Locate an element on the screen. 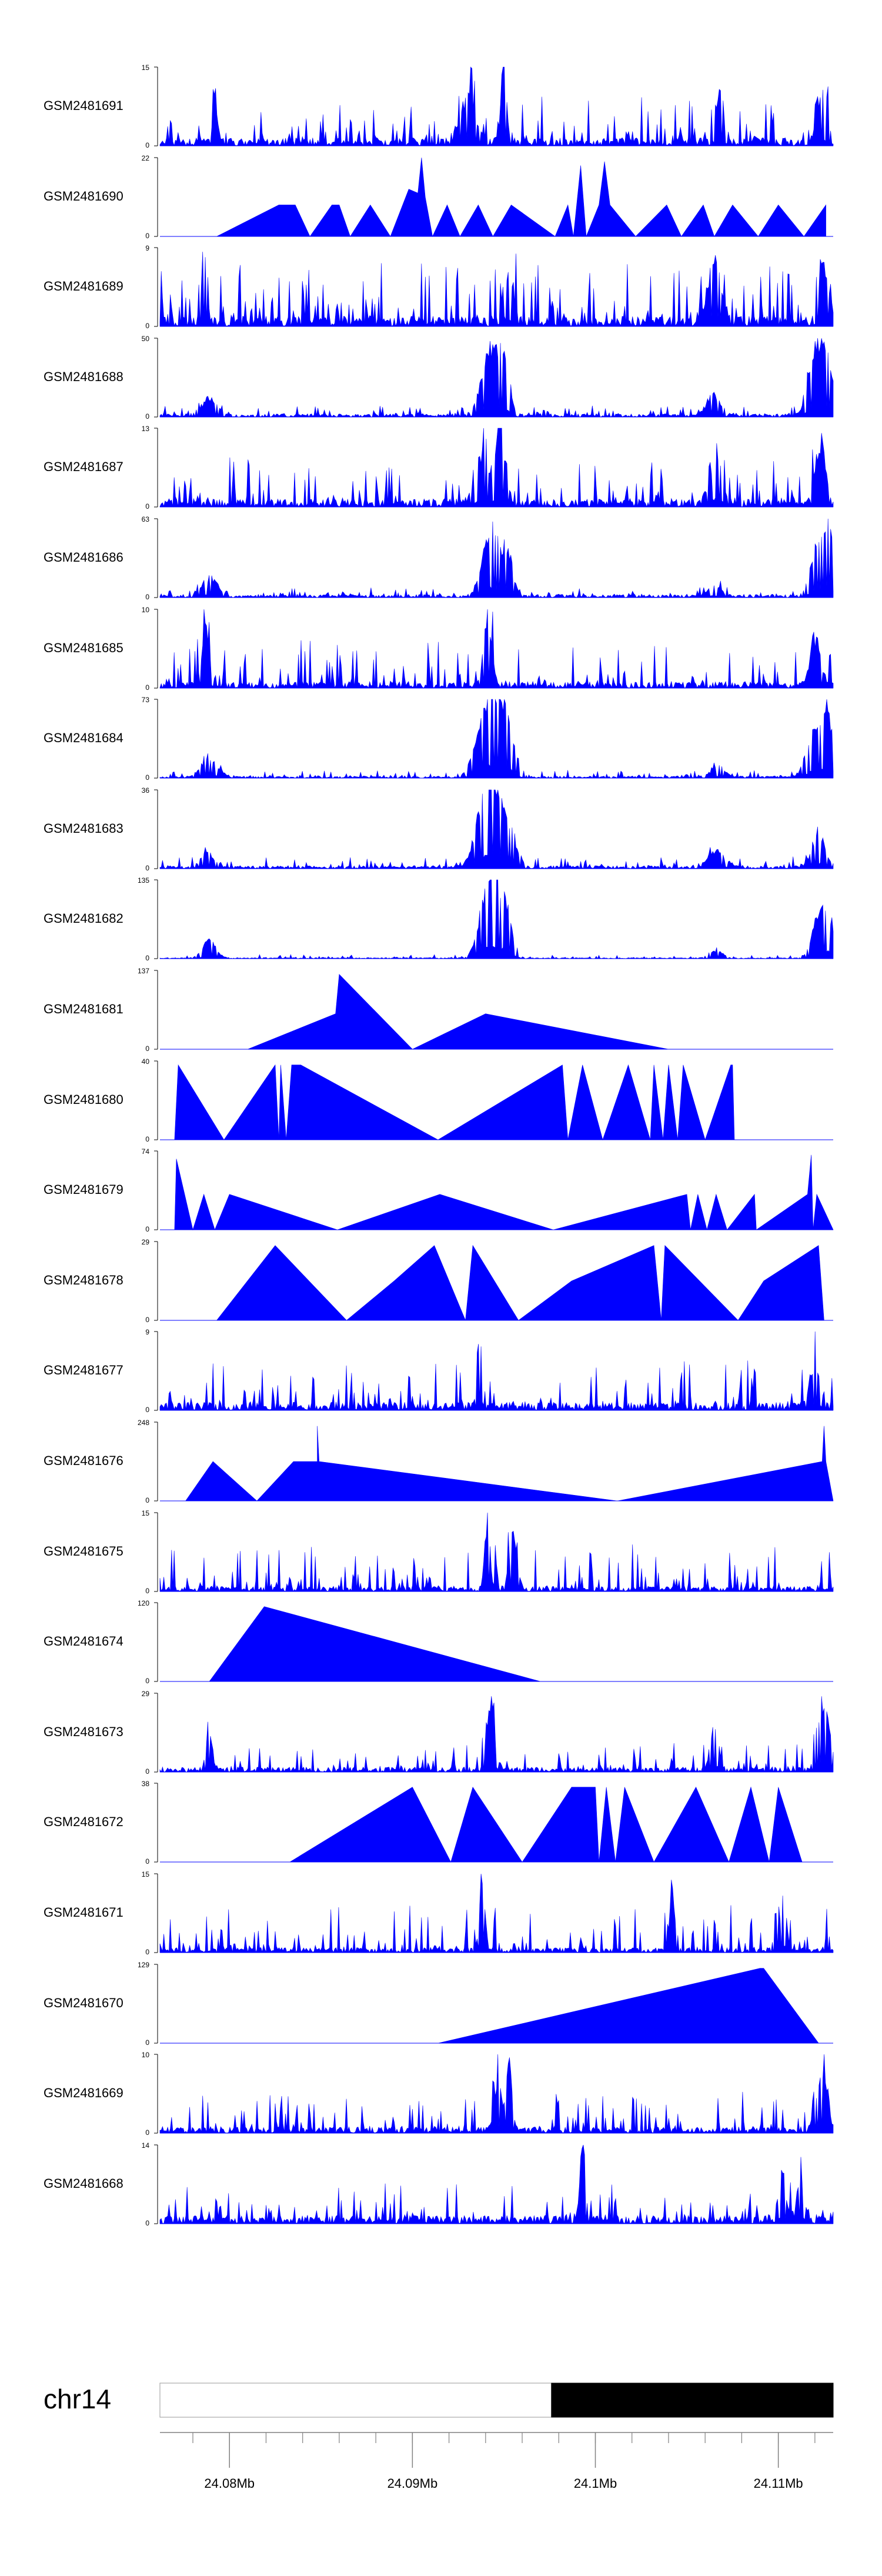 Image resolution: width=882 pixels, height=2576 pixels. track-label: GSM2481674 is located at coordinates (83, 1641).